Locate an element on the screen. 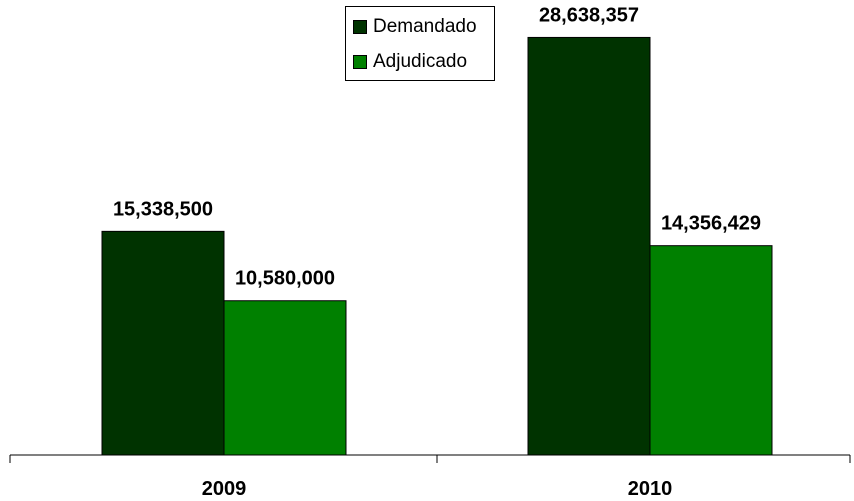  legend-item-adjudicado: Adjudicado is located at coordinates (406, 62).